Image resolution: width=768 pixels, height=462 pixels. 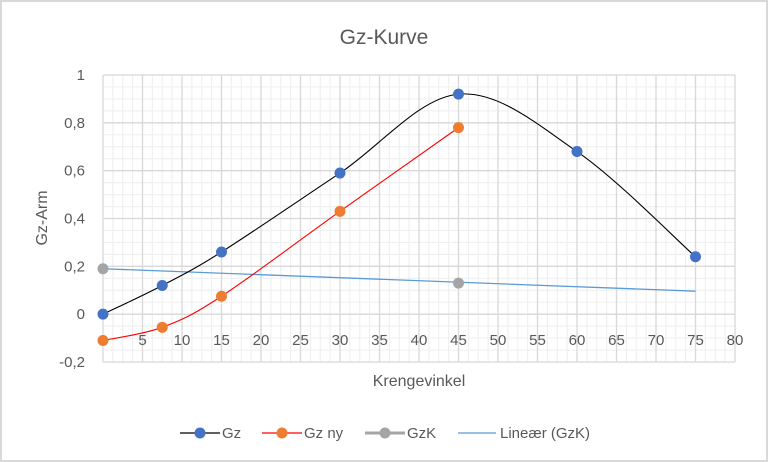 I want to click on x-tick-label: 60, so click(x=577, y=340).